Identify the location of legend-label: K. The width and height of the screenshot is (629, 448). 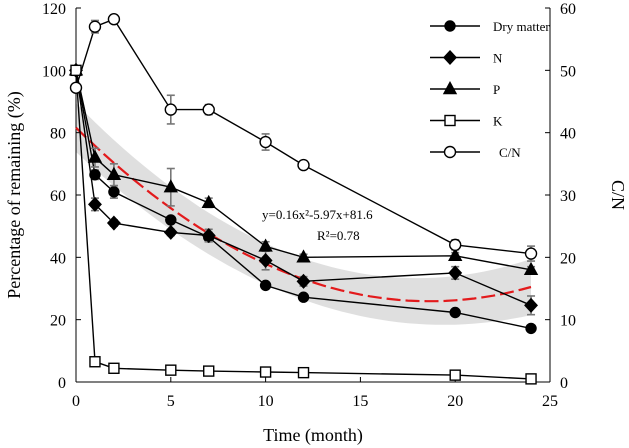
(498, 121).